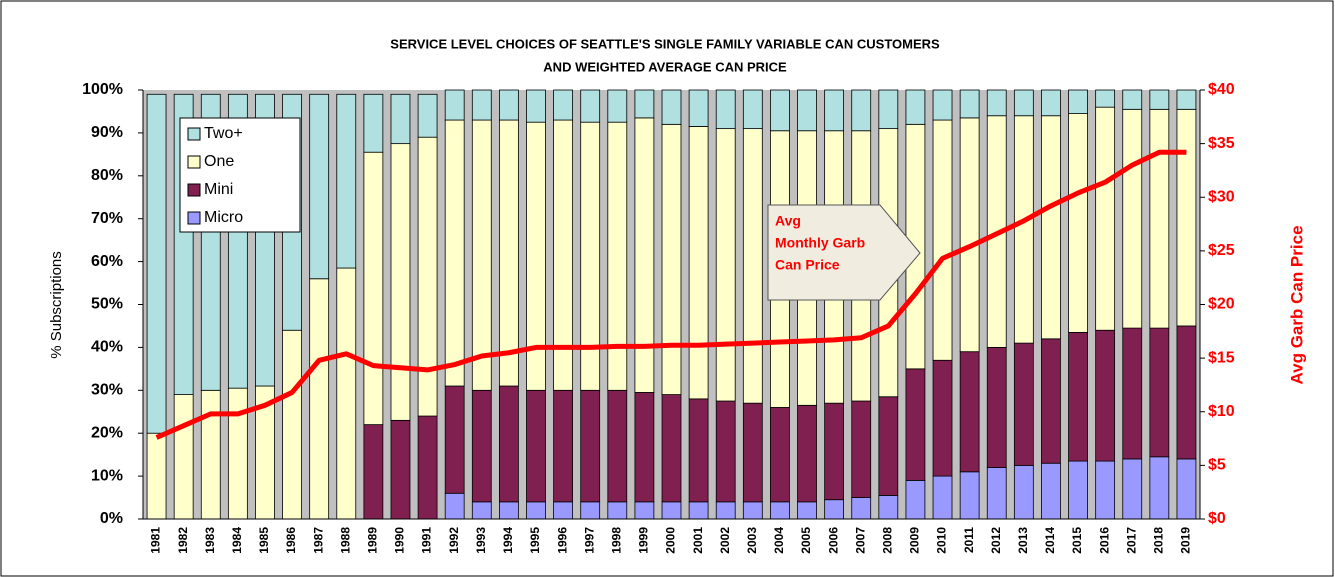 The image size is (1335, 577). What do you see at coordinates (183, 540) in the screenshot?
I see `x-tick-label: 1982` at bounding box center [183, 540].